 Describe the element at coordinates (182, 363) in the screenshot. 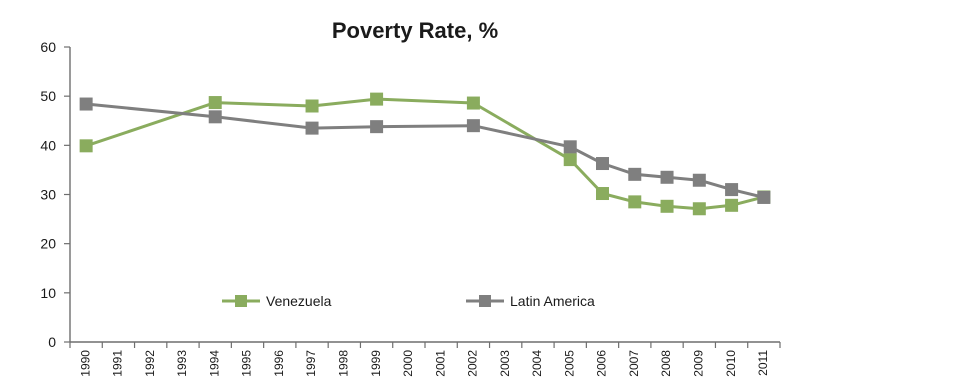

I see `x-tick-label: 1993` at that location.